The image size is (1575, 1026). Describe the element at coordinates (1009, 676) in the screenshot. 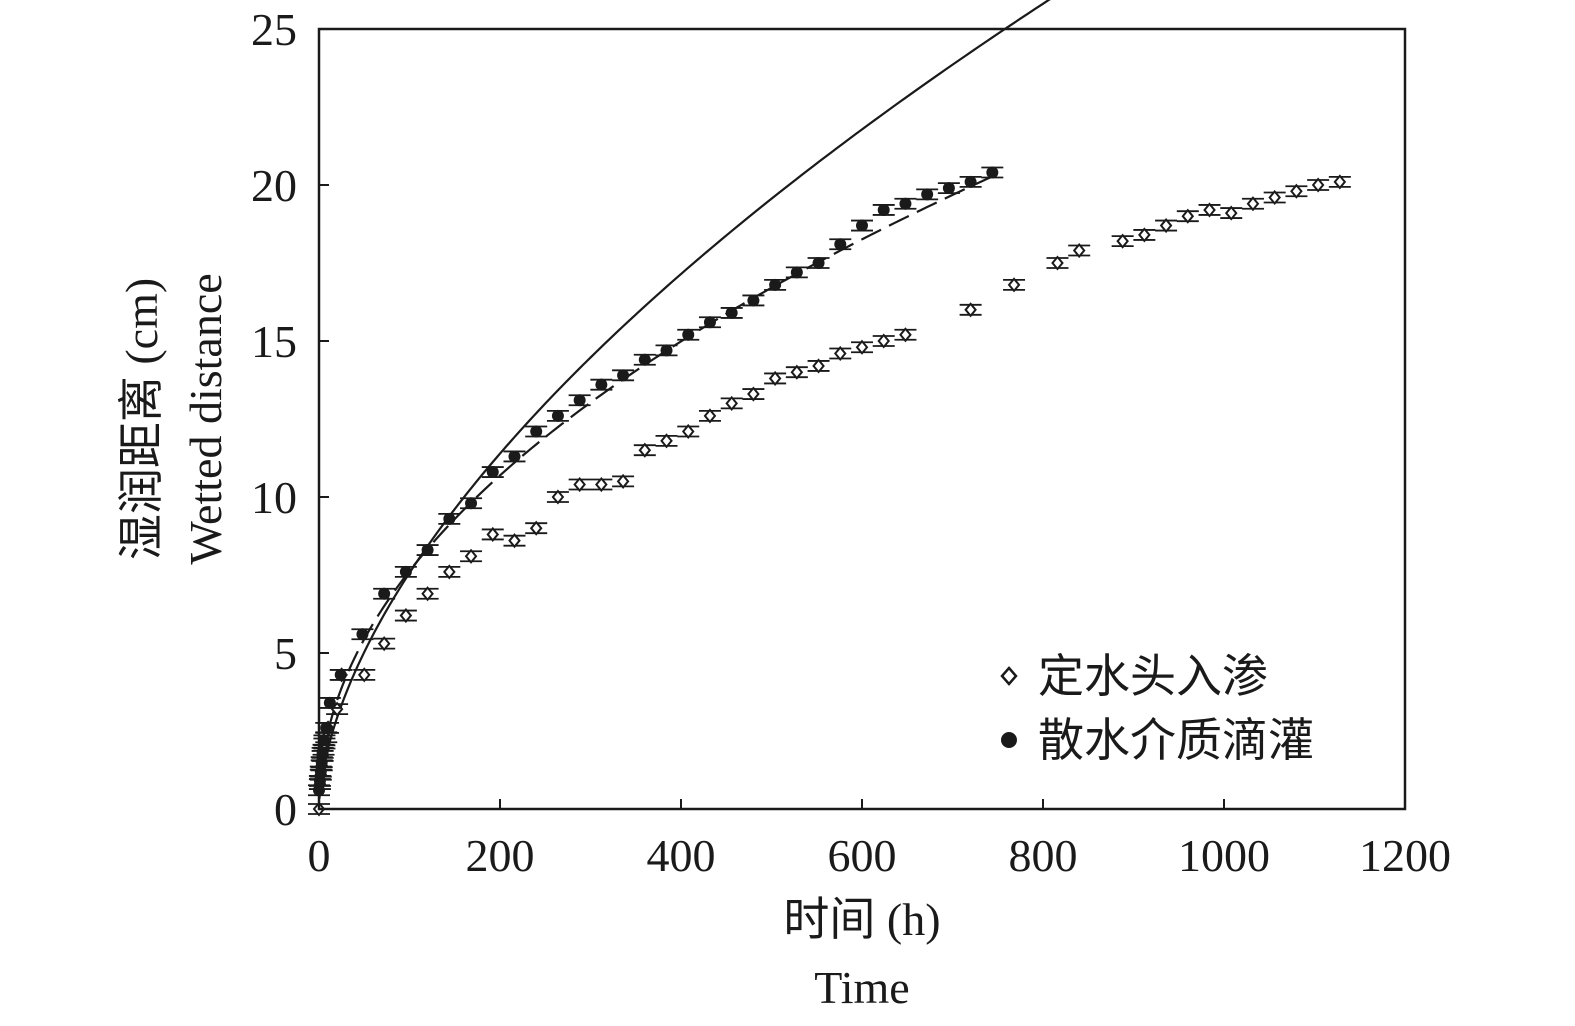

I see `legend-diamond-icon` at that location.